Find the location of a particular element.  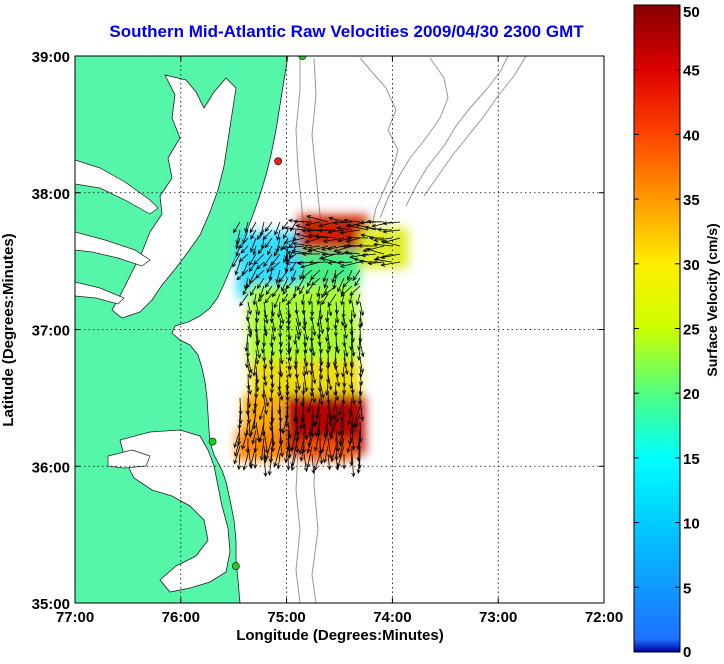

colorbar-label: Surface Velocity (cm/s) is located at coordinates (712, 299).